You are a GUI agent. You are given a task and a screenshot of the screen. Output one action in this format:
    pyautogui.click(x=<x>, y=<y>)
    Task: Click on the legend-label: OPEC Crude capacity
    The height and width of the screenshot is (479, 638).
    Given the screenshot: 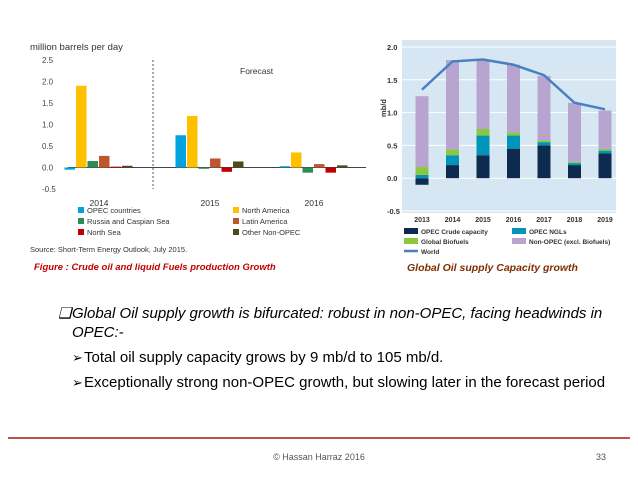 What is the action you would take?
    pyautogui.click(x=454, y=232)
    